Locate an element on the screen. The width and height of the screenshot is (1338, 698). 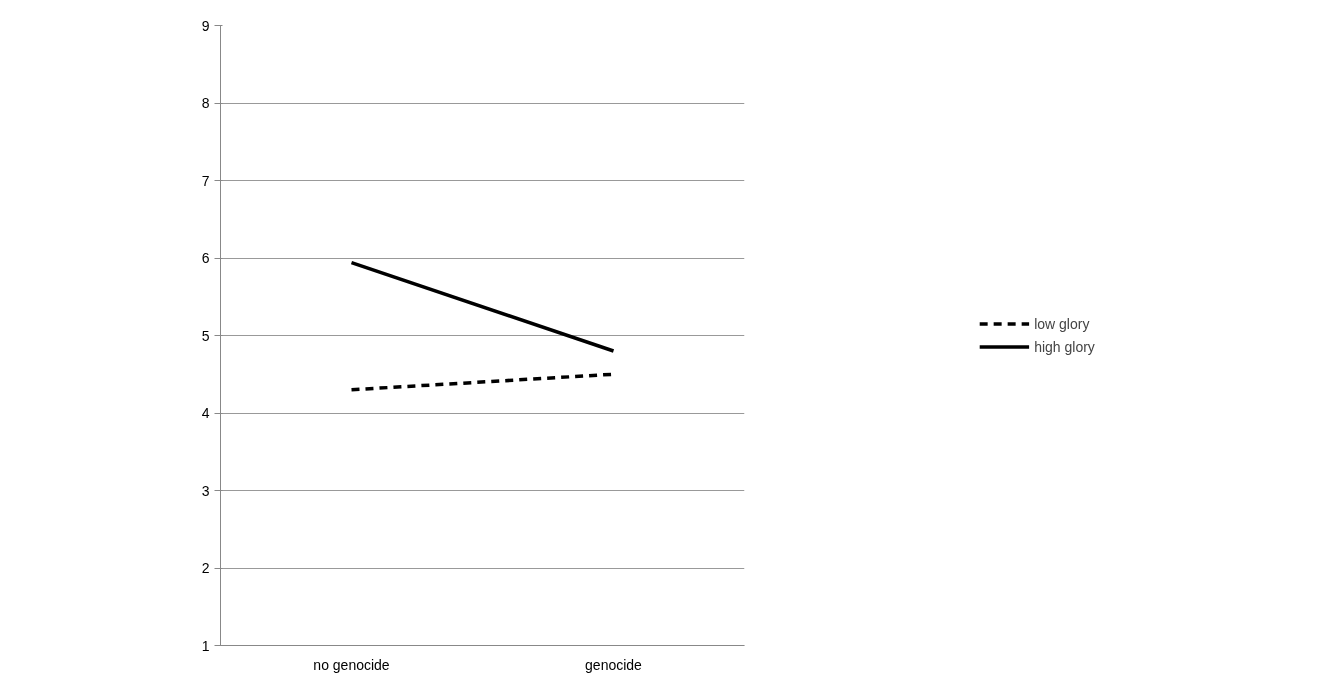
y-tick-label: 3 is located at coordinates (205, 490).